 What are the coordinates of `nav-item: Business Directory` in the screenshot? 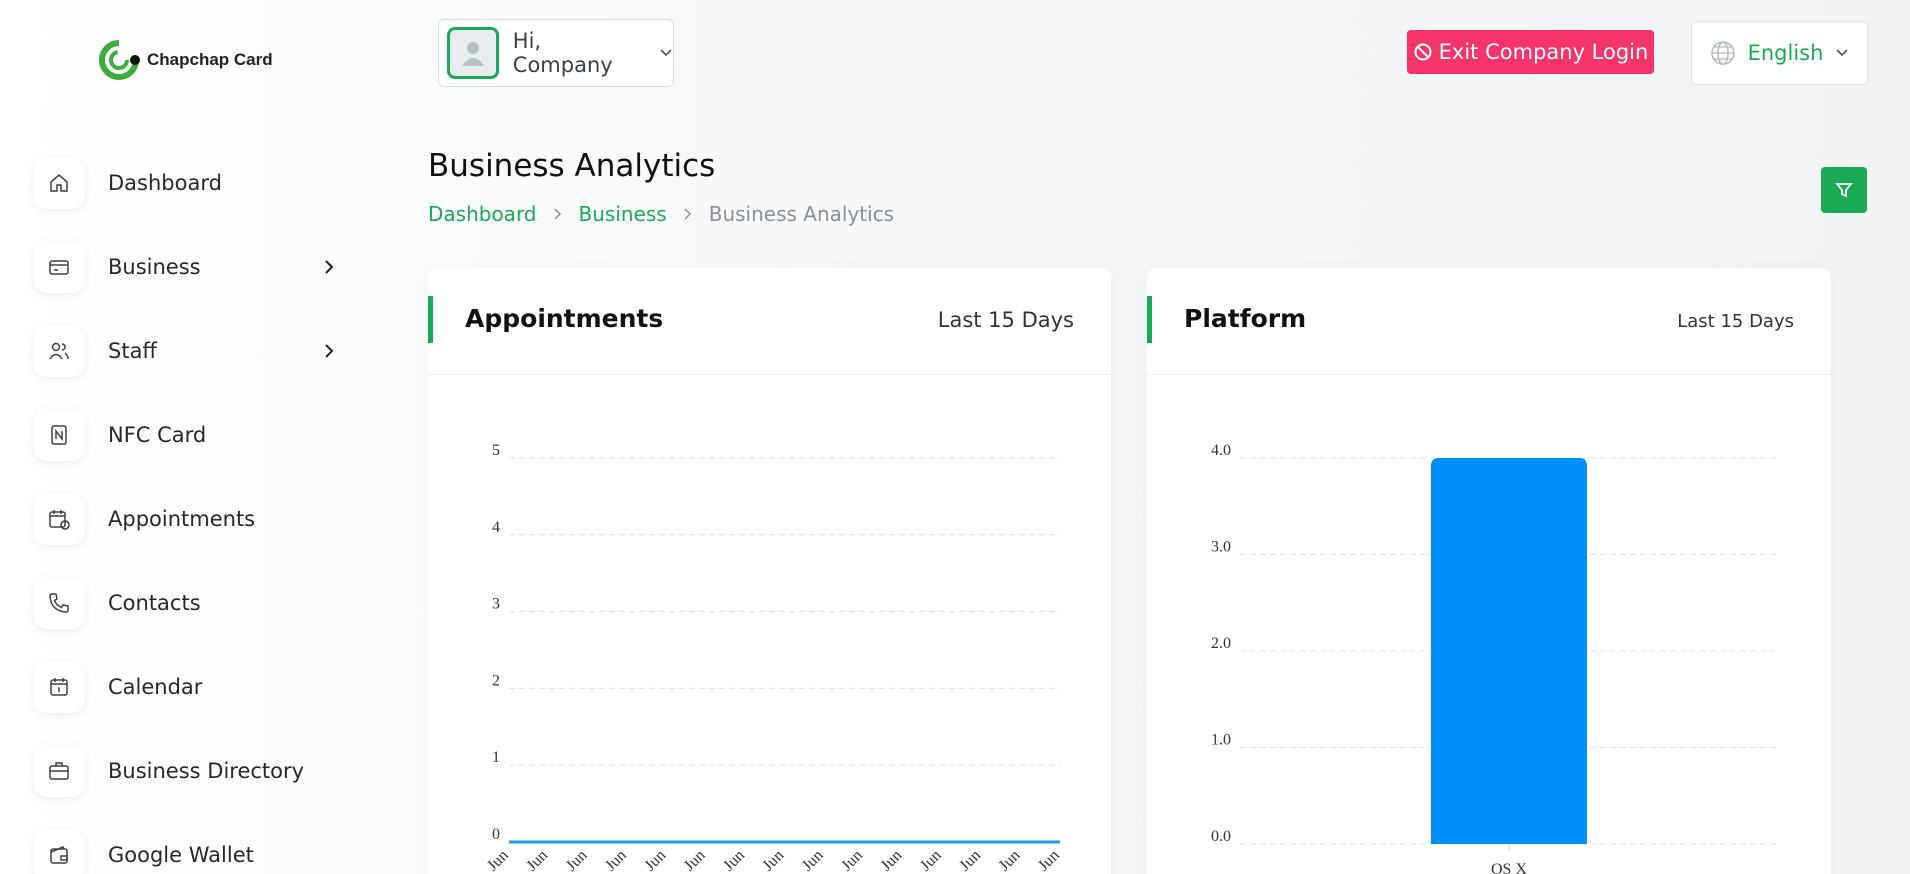 It's located at (193, 771).